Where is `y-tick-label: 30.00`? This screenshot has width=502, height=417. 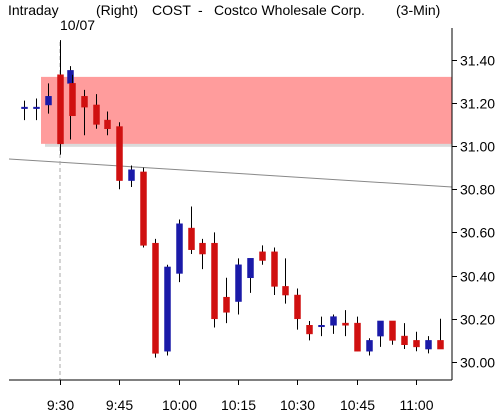 y-tick-label: 30.00 is located at coordinates (477, 363).